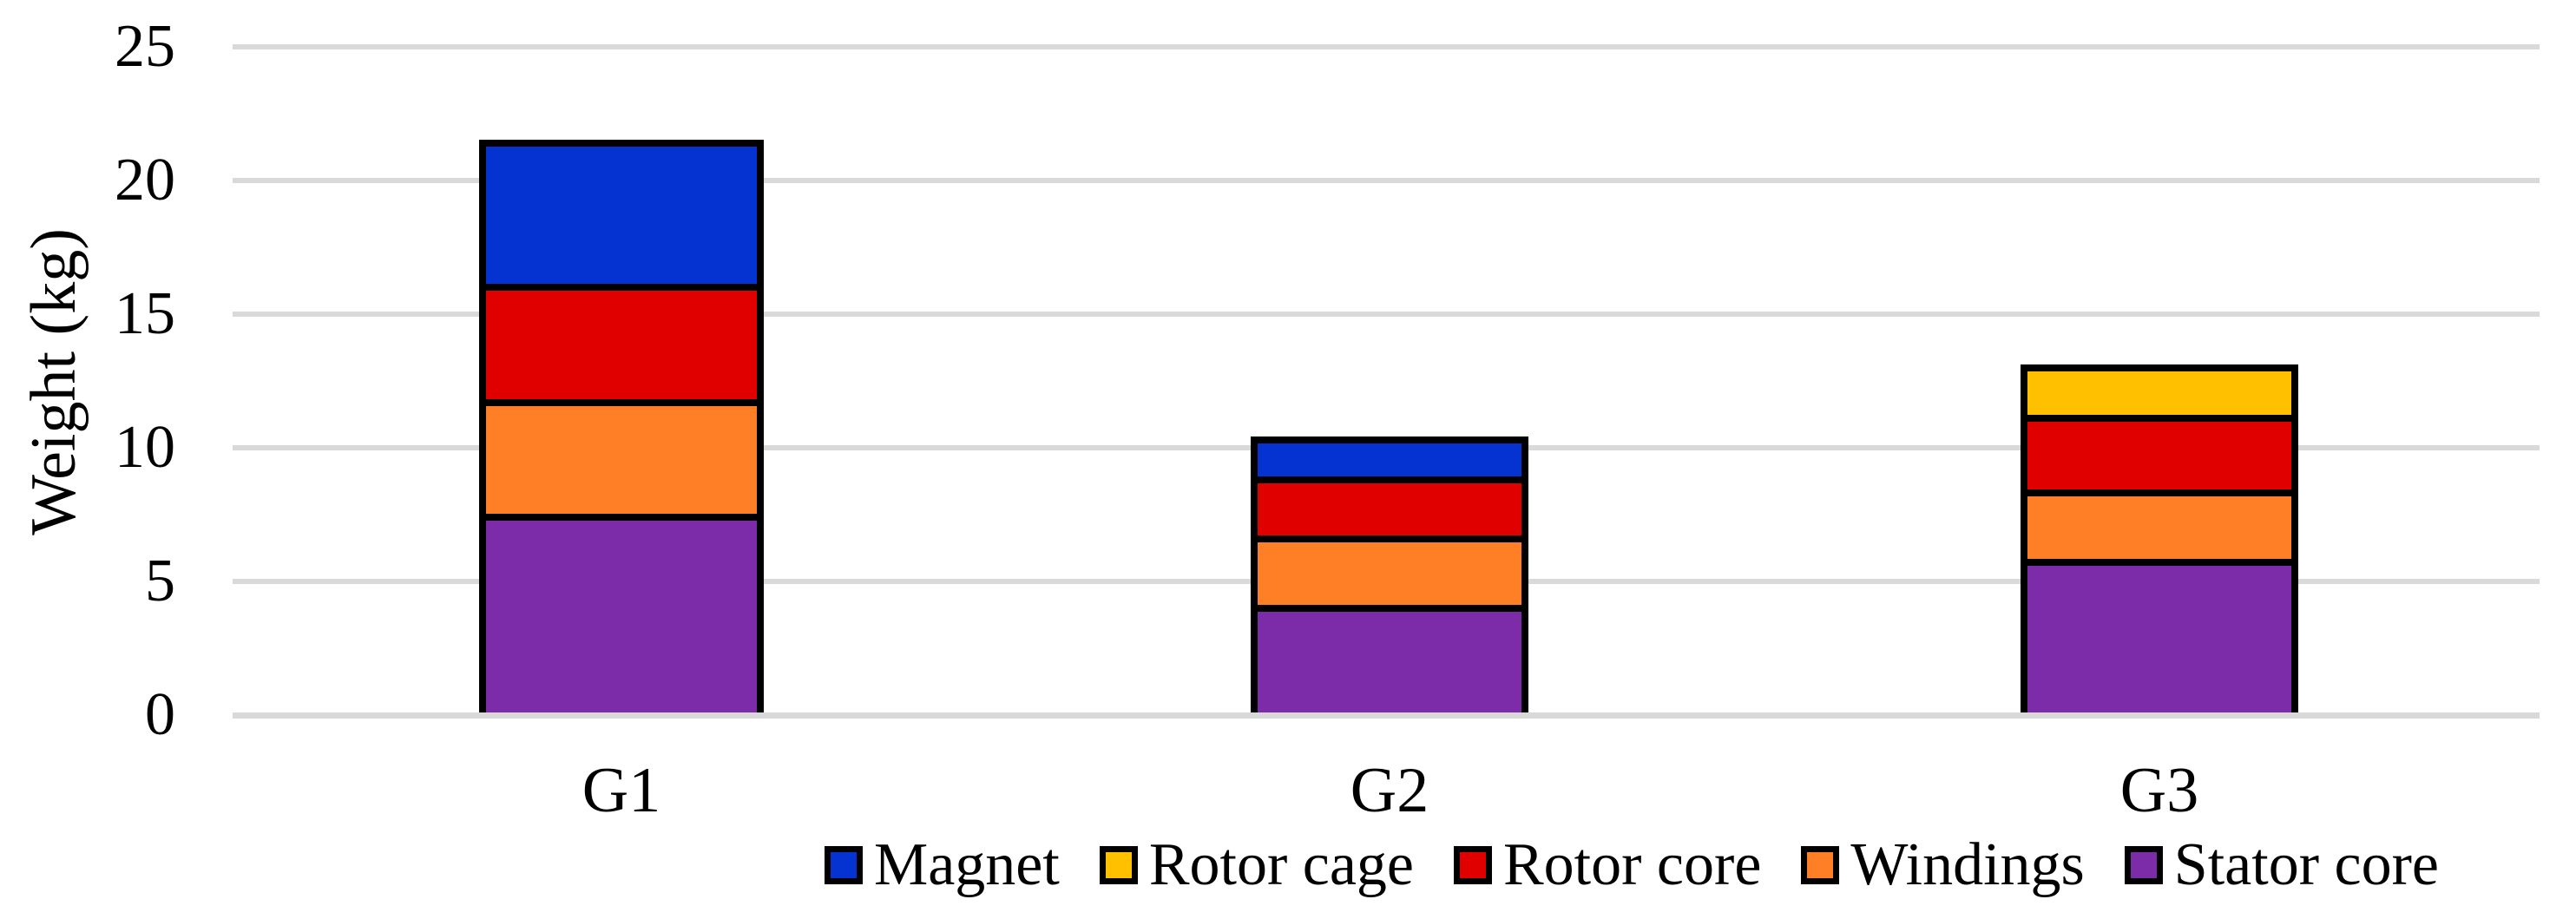 Image resolution: width=2576 pixels, height=919 pixels. What do you see at coordinates (1389, 509) in the screenshot?
I see `bar-segment-G2-rotor-core` at bounding box center [1389, 509].